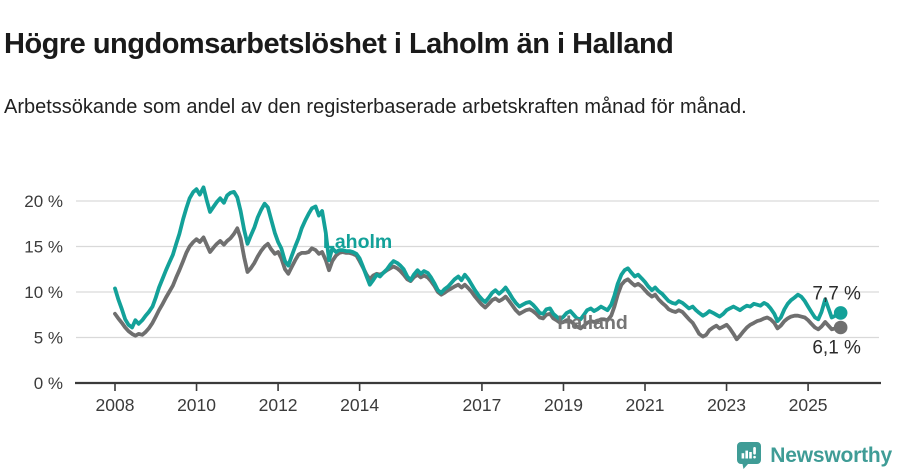 The height and width of the screenshot is (474, 900). I want to click on end-dot-halland, so click(840, 327).